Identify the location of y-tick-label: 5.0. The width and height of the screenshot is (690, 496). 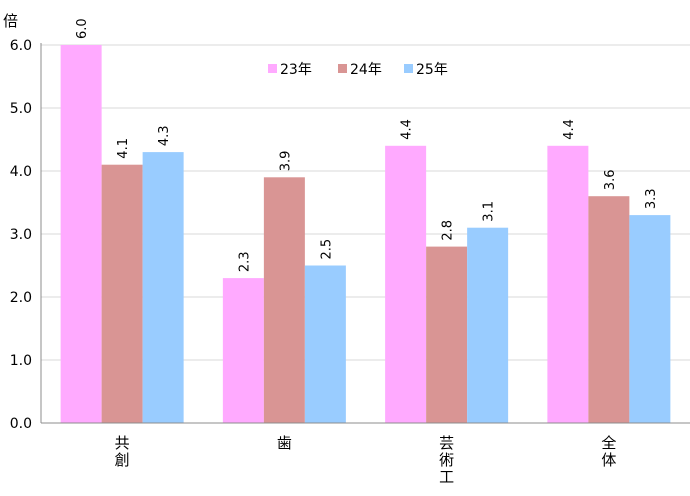
(21, 109).